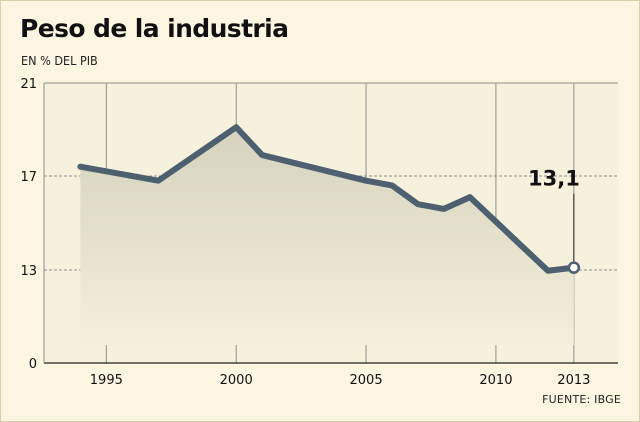 The width and height of the screenshot is (640, 422). I want to click on x-tick-label-2000: 2000, so click(236, 380).